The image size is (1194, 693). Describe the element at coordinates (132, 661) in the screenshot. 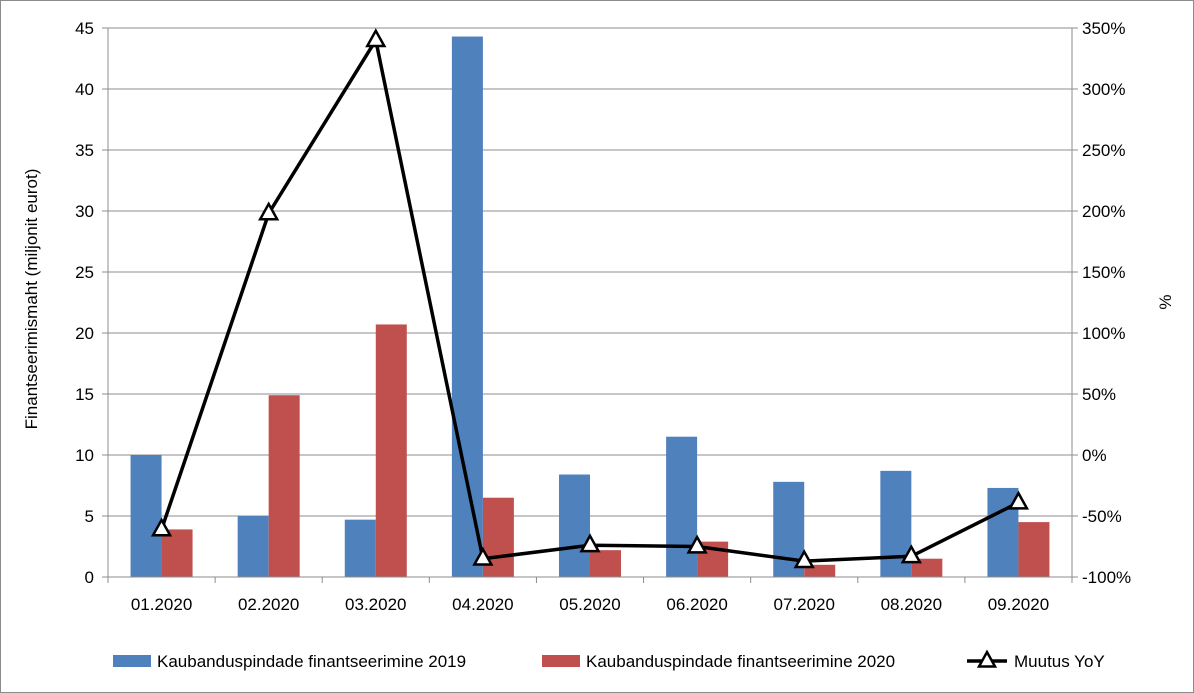

I see `legend-swatch-2019` at that location.